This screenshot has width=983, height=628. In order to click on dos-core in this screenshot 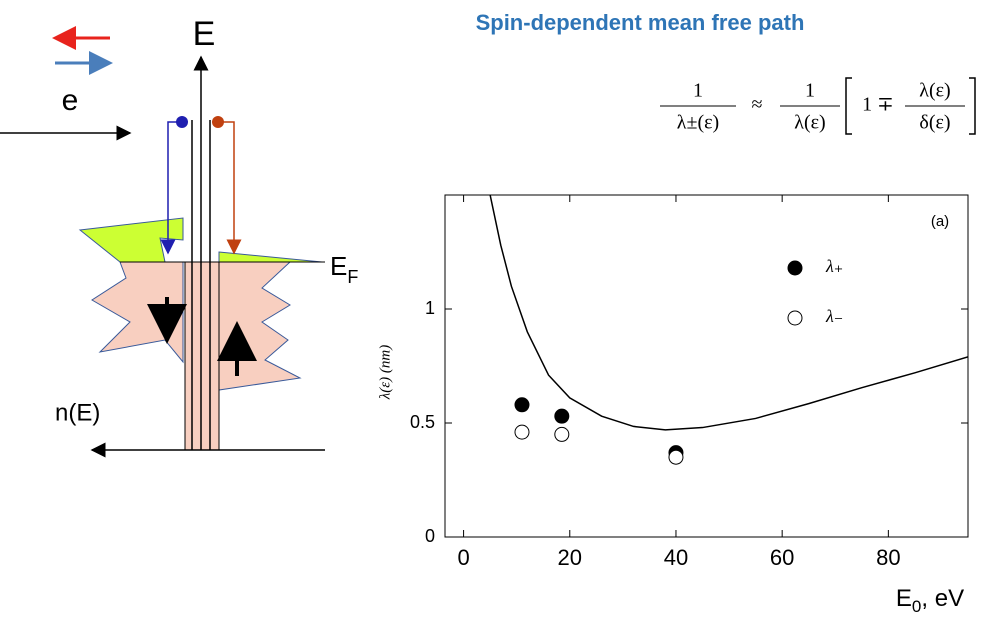, I will do `click(202, 356)`.